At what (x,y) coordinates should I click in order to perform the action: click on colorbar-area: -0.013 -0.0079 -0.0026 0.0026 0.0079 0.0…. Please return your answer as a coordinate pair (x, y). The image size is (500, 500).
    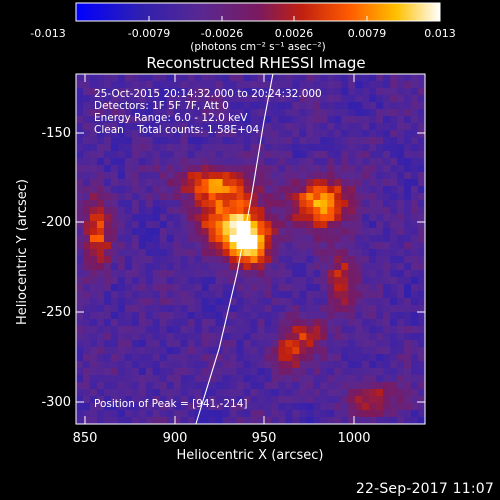
    Looking at the image, I should click on (243, 27).